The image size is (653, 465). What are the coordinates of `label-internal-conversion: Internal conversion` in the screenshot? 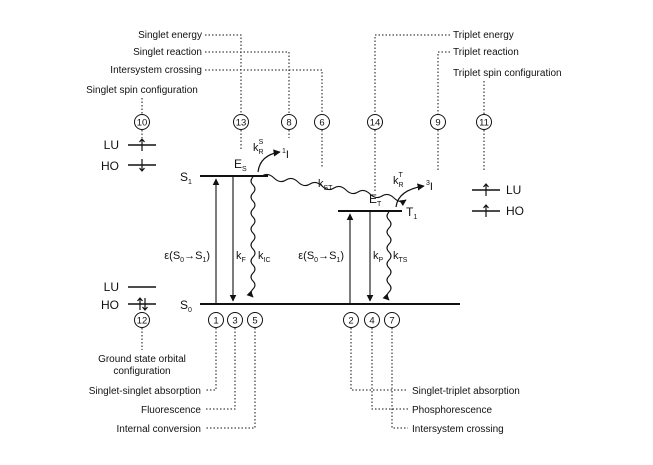 It's located at (159, 429).